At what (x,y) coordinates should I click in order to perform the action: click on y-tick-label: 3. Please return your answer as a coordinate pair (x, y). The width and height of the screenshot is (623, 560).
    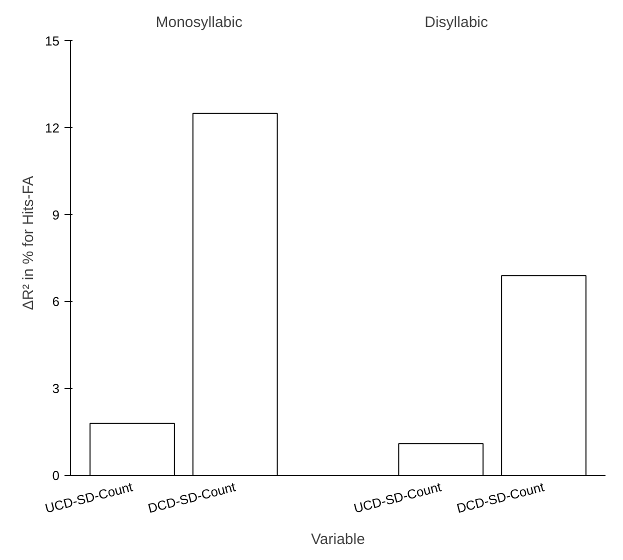
    Looking at the image, I should click on (56, 388).